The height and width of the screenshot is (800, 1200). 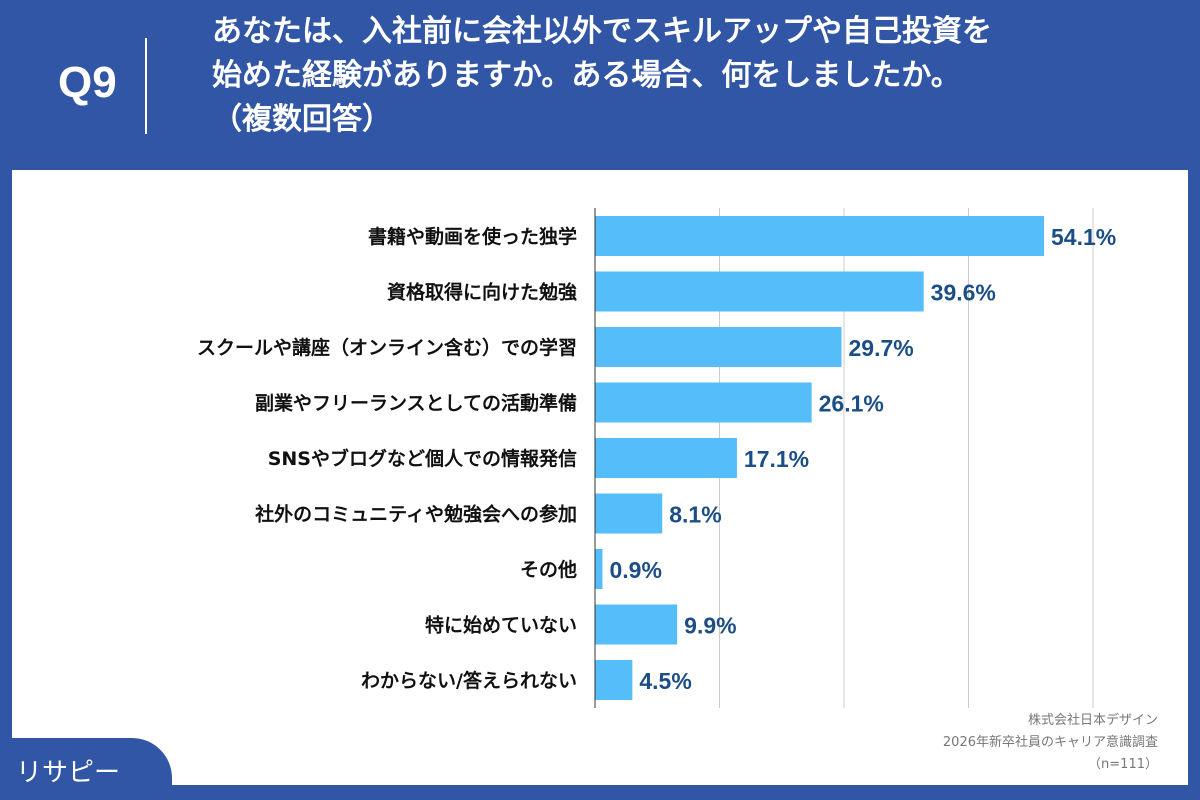 What do you see at coordinates (482, 292) in the screenshot?
I see `category-label: 資格取得に向けた勉強` at bounding box center [482, 292].